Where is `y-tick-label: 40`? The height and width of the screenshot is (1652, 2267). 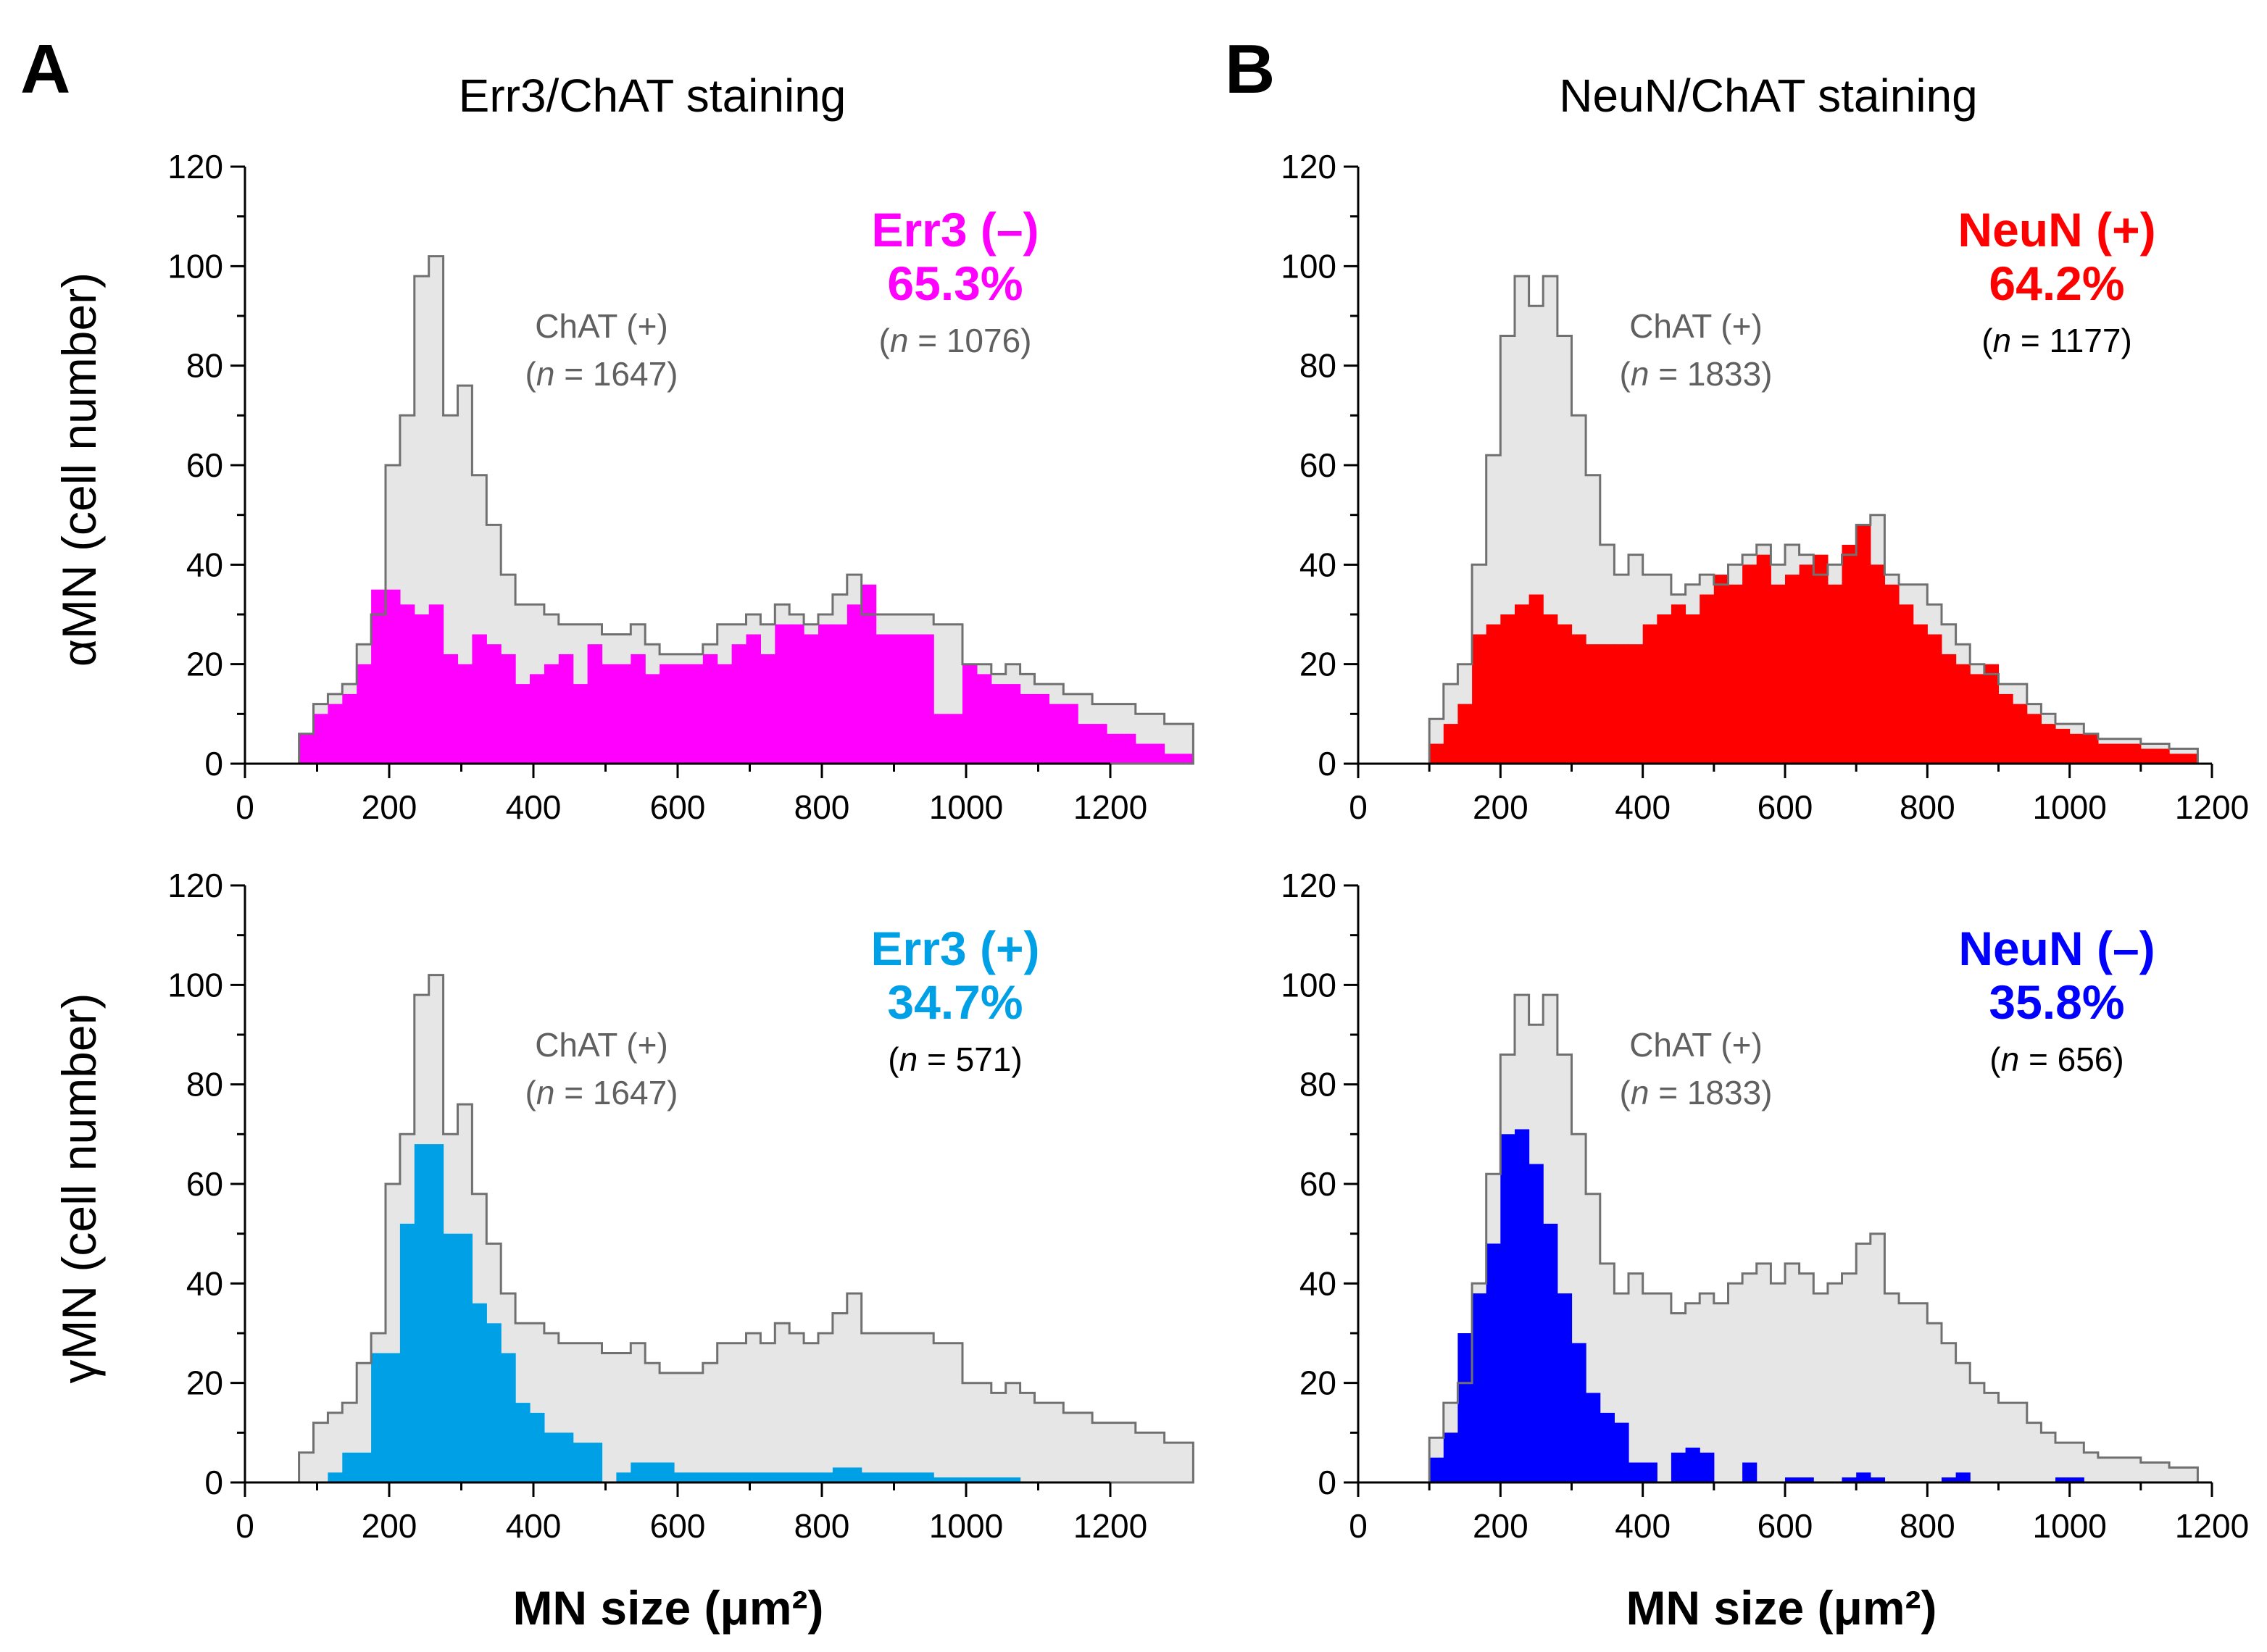
y-tick-label: 40 is located at coordinates (204, 1283).